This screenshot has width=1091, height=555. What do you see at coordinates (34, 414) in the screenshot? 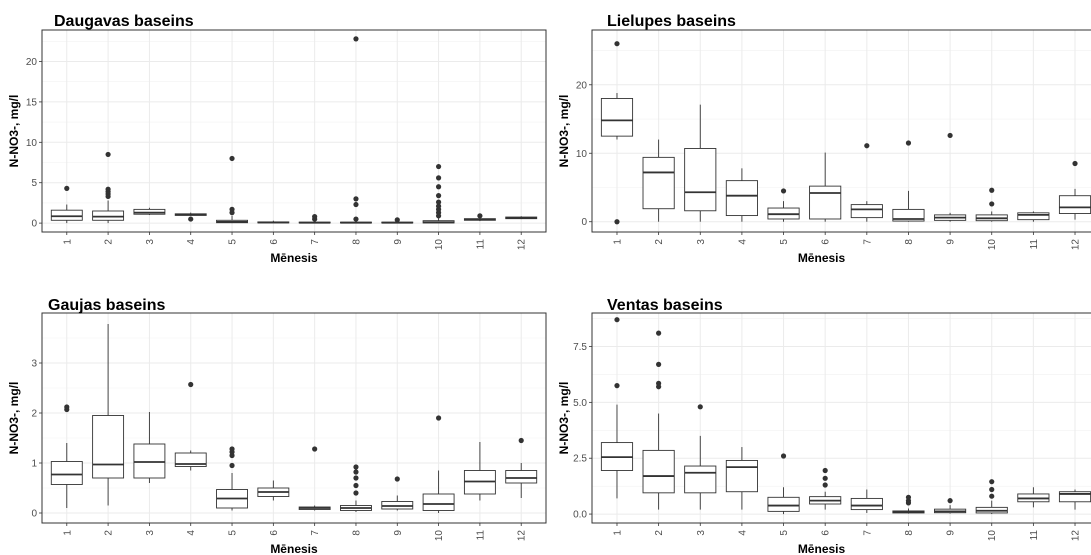
I see `y-tick-label: 2` at bounding box center [34, 414].